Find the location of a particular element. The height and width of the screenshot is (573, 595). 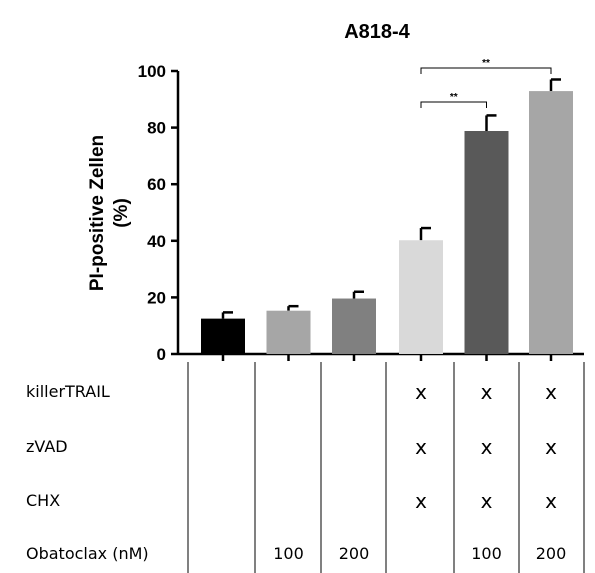

significance-brackets: ** ** is located at coordinates (486, 83).